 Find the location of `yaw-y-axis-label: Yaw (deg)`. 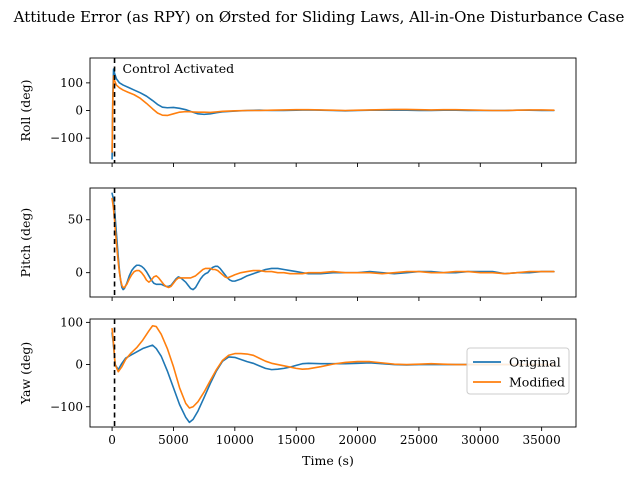

yaw-y-axis-label: Yaw (deg) is located at coordinates (25, 374).